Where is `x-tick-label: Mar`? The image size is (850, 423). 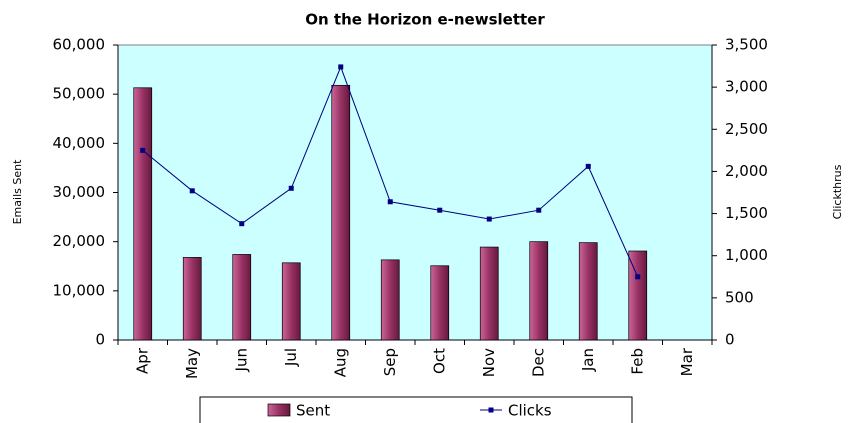
x-tick-label: Mar is located at coordinates (687, 361).